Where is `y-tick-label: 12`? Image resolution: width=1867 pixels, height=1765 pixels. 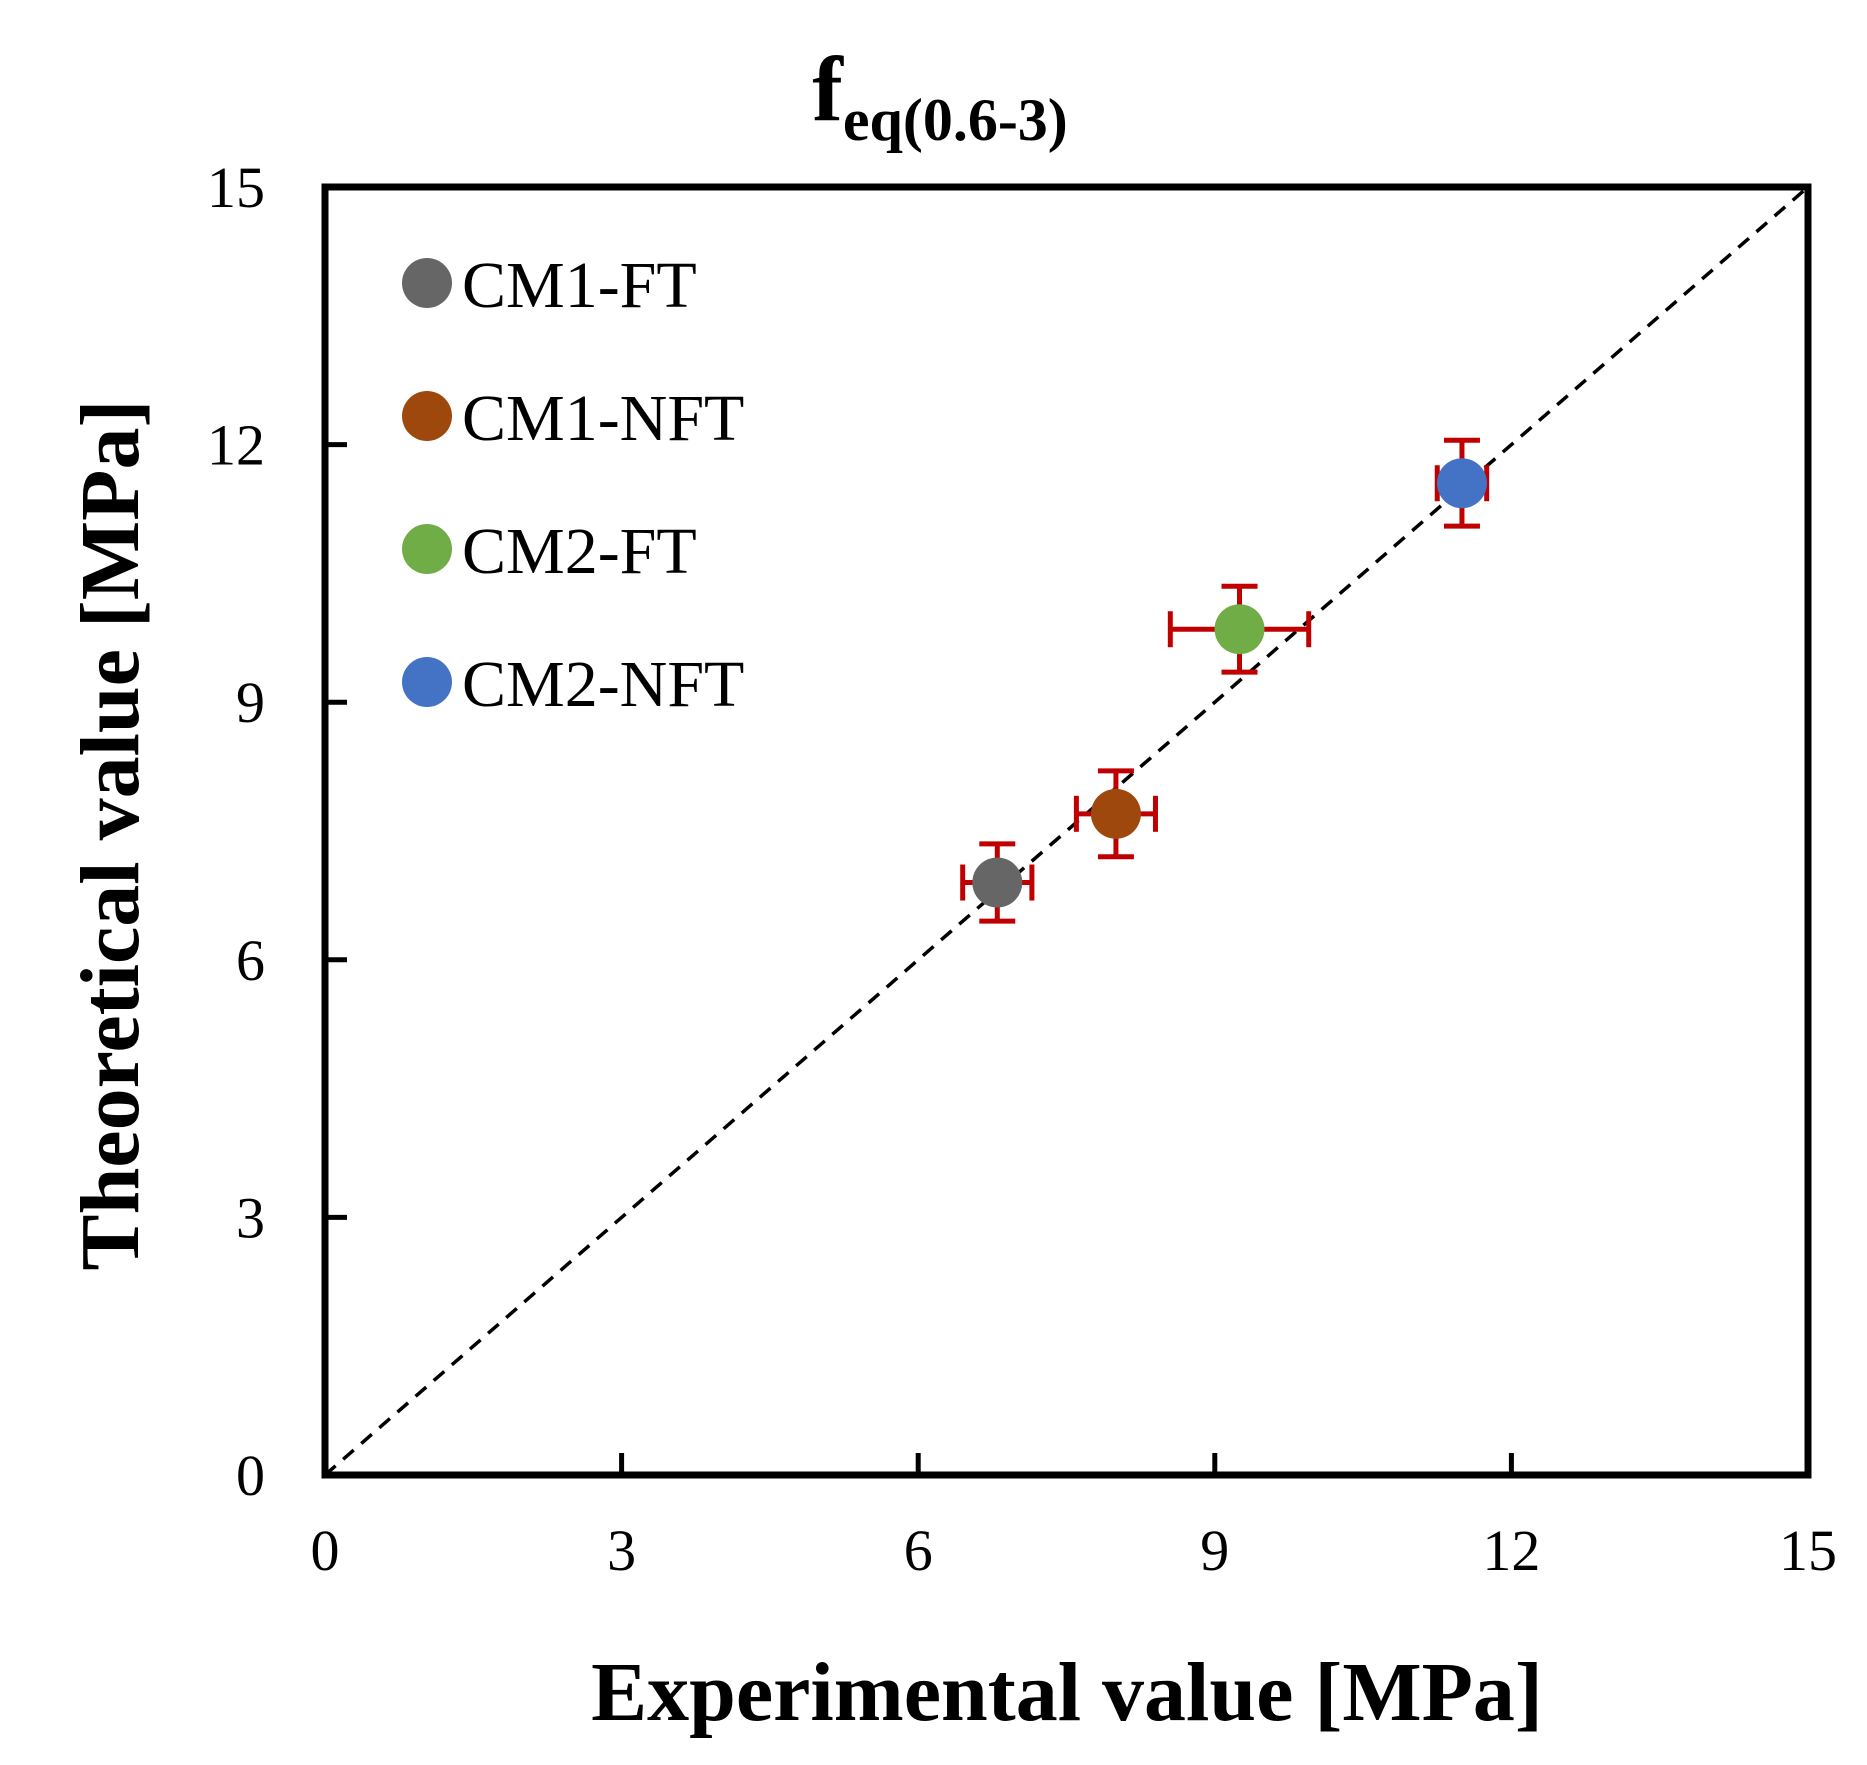
y-tick-label: 12 is located at coordinates (236, 445).